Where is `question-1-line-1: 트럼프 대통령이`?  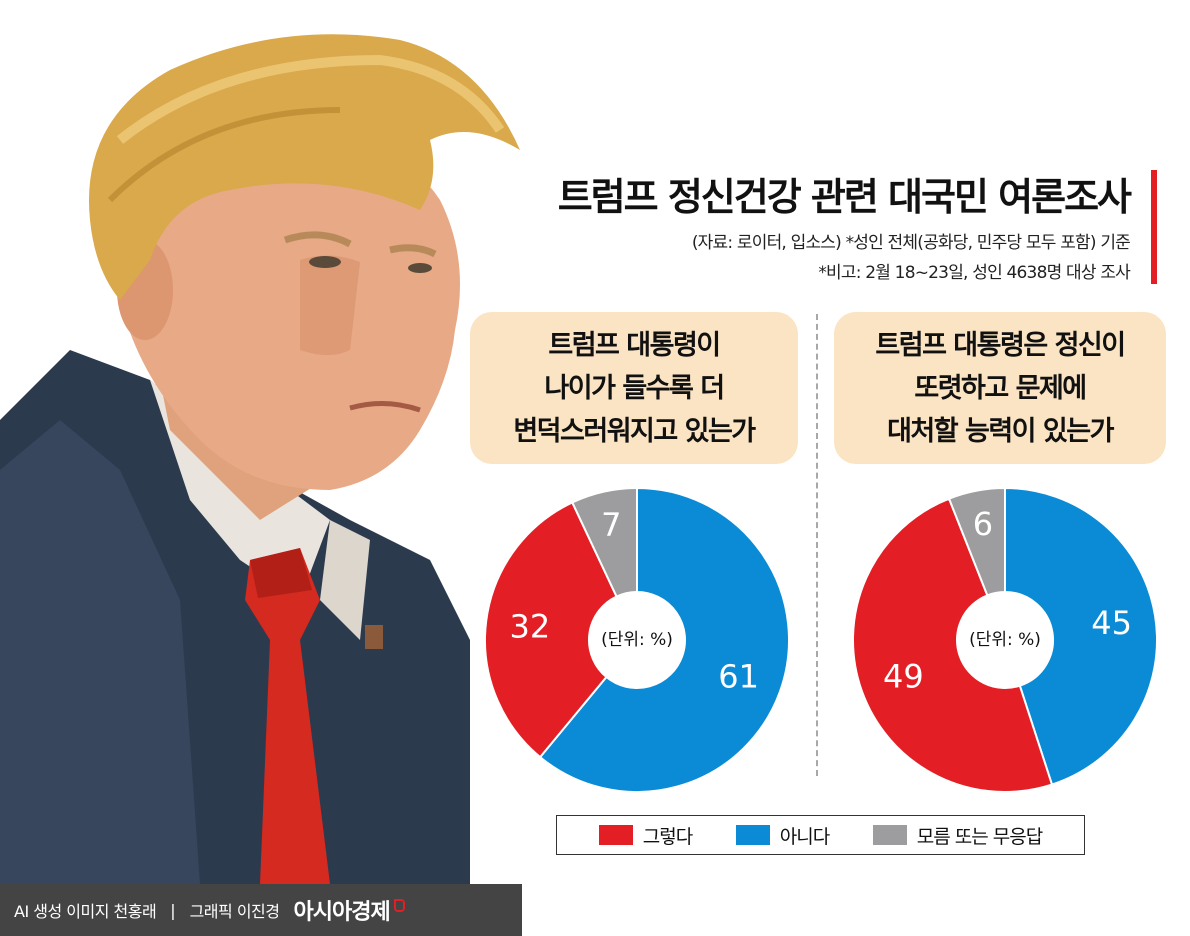
question-1-line-1: 트럼프 대통령이 is located at coordinates (634, 345).